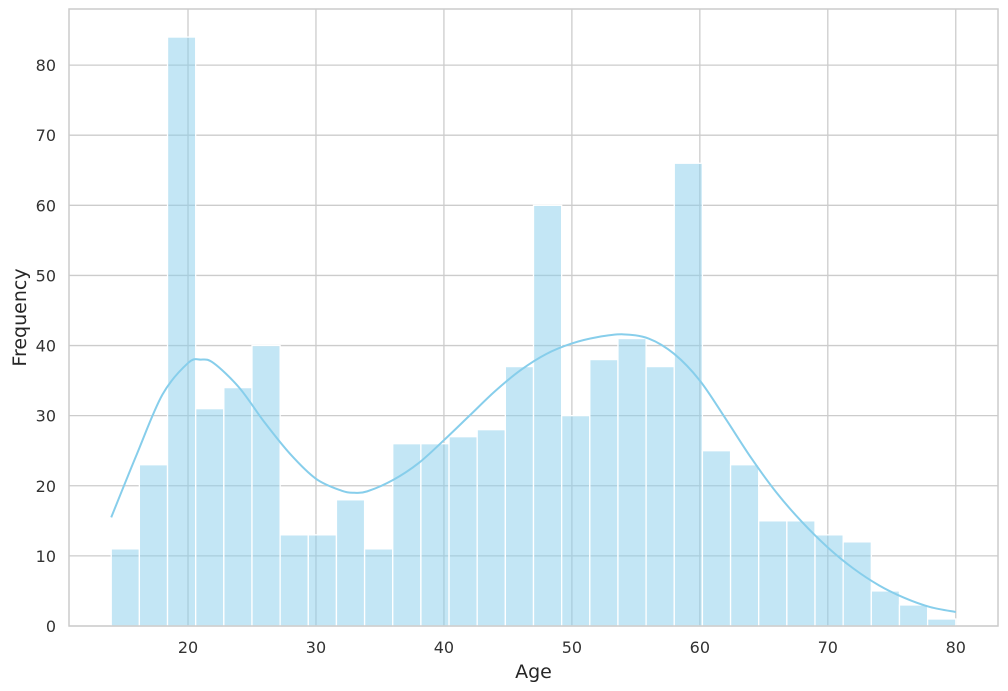 The image size is (1008, 691). I want to click on x-tick-label: 30, so click(316, 647).